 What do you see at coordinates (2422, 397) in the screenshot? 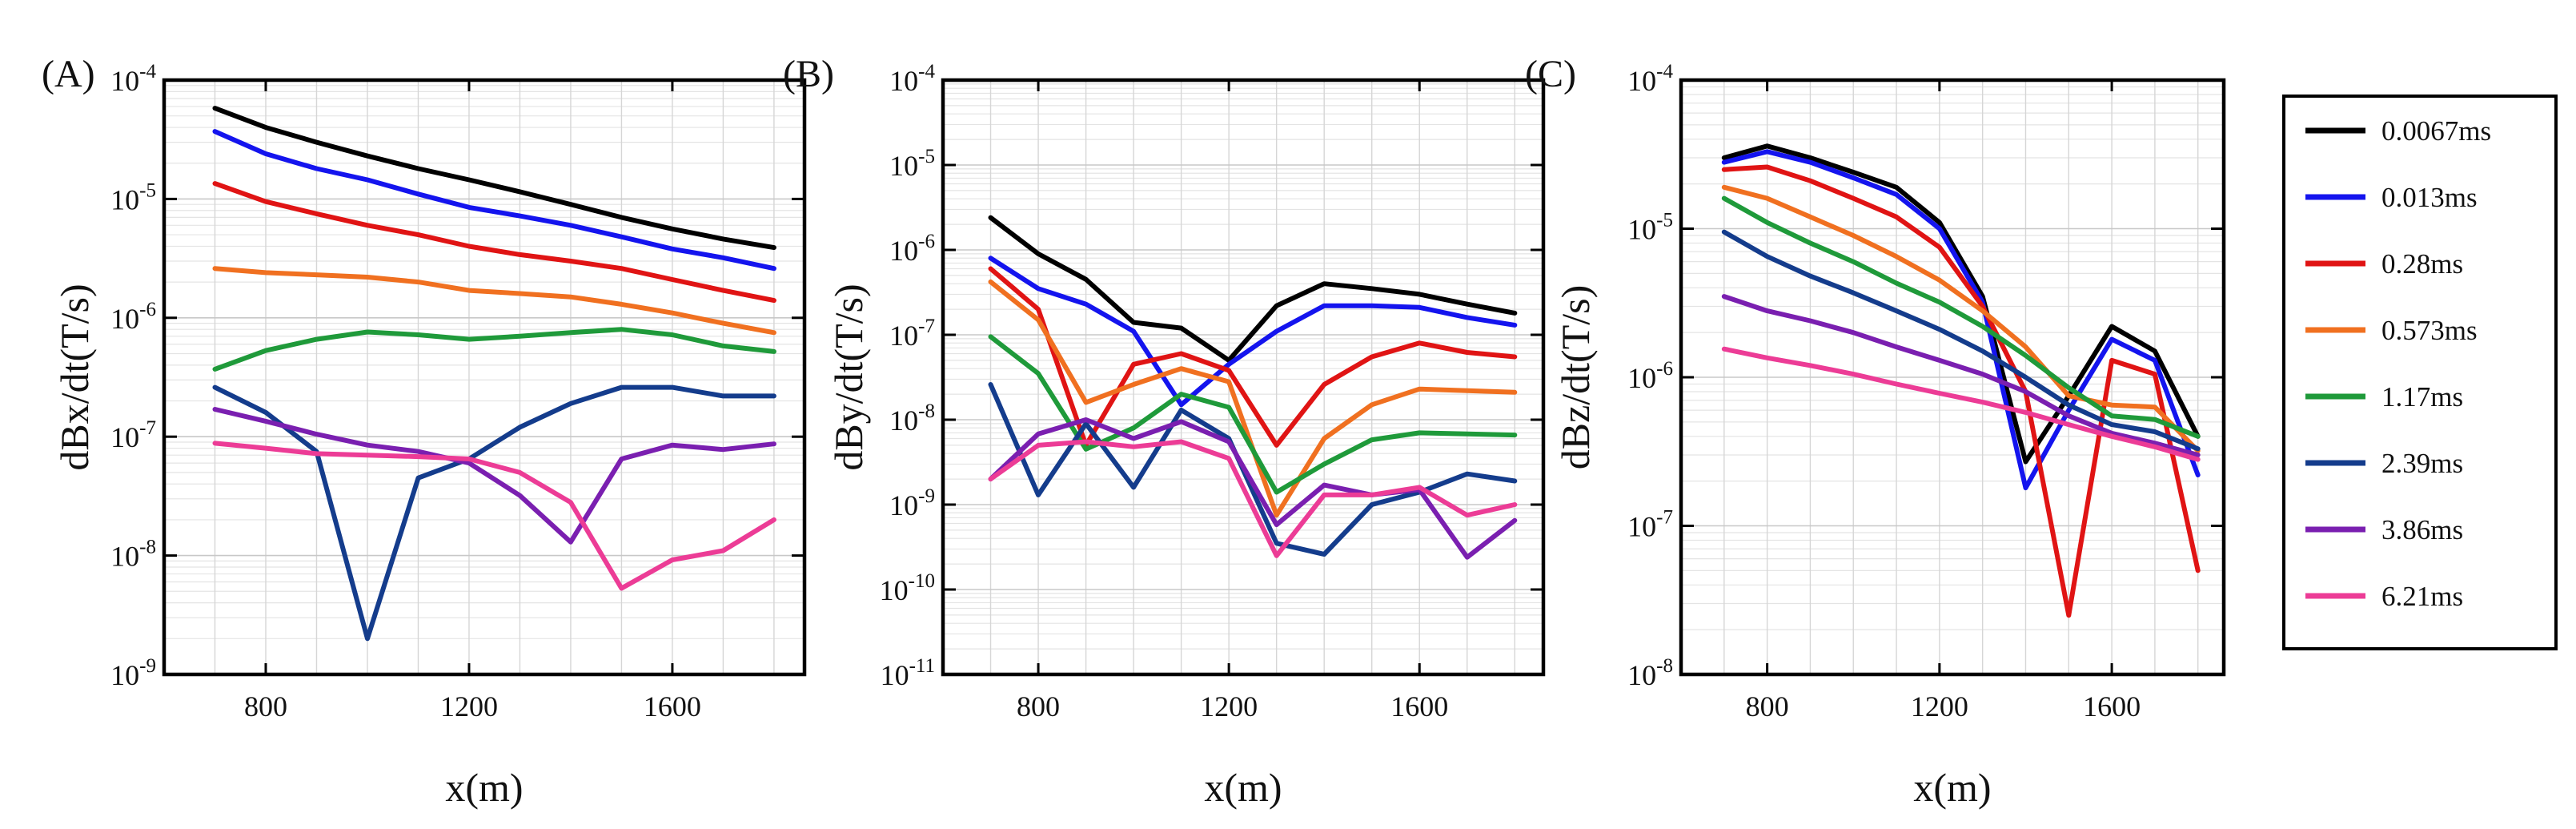
I see `legend-label: 1.17ms` at bounding box center [2422, 397].